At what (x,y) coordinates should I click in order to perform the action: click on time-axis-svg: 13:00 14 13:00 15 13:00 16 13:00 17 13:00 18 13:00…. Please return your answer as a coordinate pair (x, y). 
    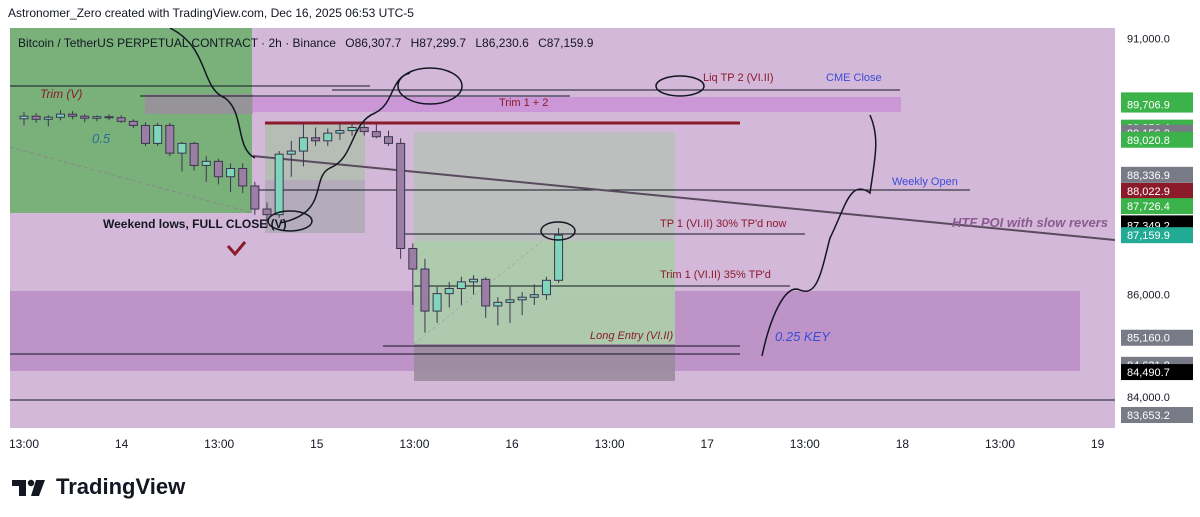
    Looking at the image, I should click on (557, 444).